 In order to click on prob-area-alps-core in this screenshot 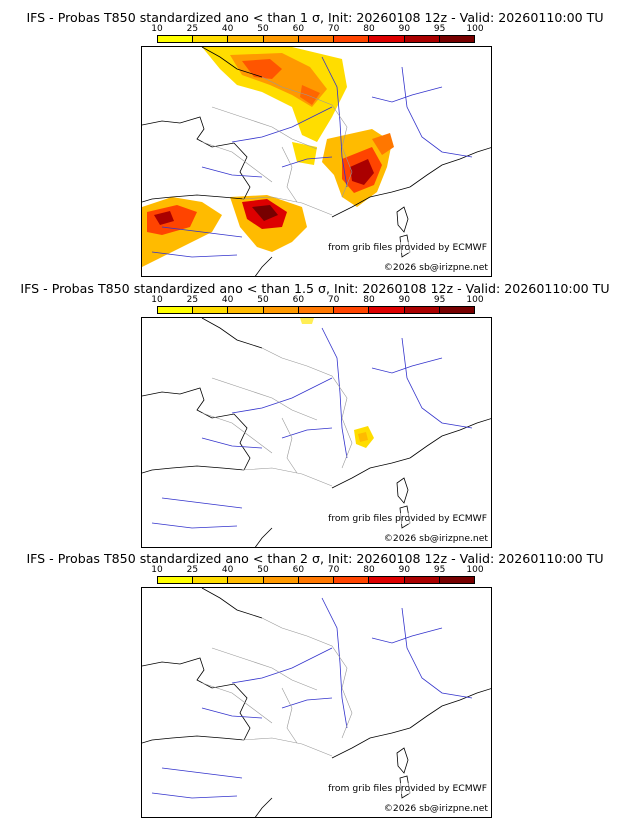, I will do `click(363, 437)`.